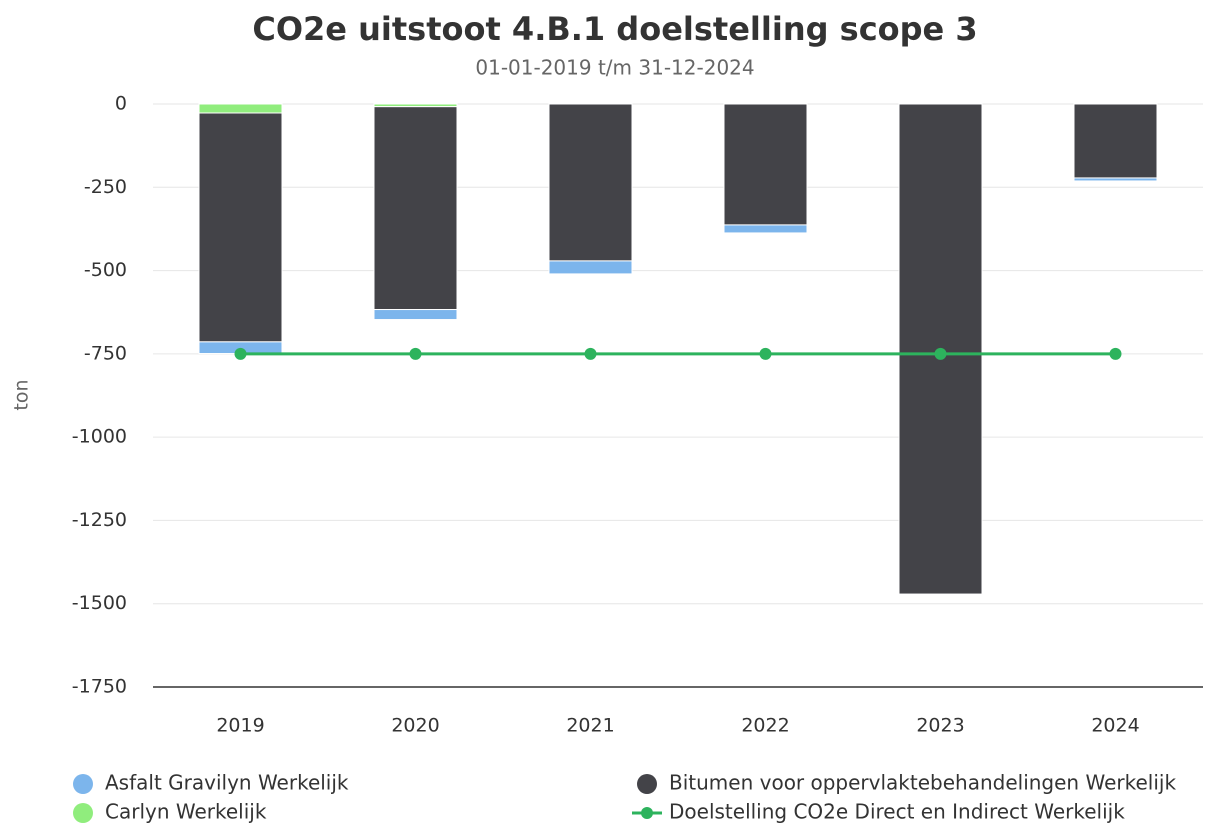 This screenshot has width=1232, height=823. Describe the element at coordinates (186, 811) in the screenshot. I see `legend-label: Carlyn Werkelijk` at that location.